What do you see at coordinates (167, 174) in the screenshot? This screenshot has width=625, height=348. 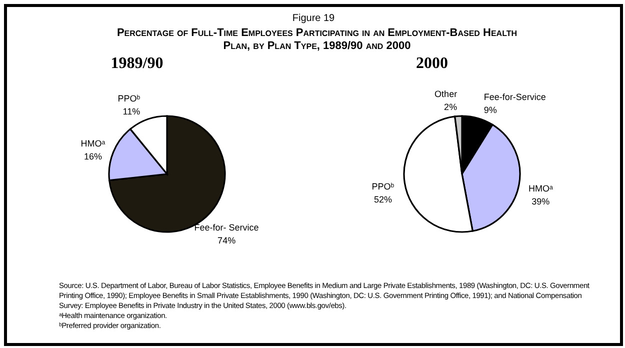 I see `pie-slice` at bounding box center [167, 174].